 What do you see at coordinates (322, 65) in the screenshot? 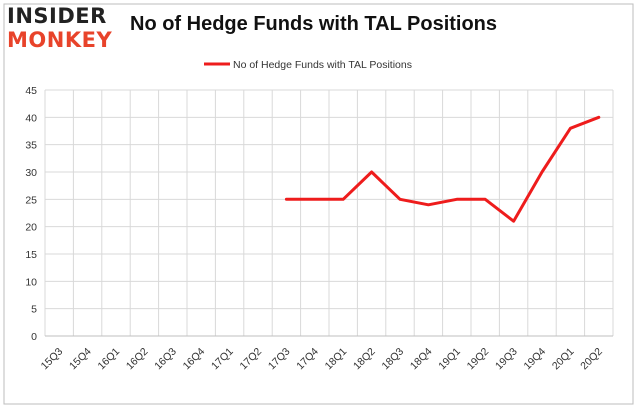
I see `legend-label: No of Hedge Funds with TAL Positions` at bounding box center [322, 65].